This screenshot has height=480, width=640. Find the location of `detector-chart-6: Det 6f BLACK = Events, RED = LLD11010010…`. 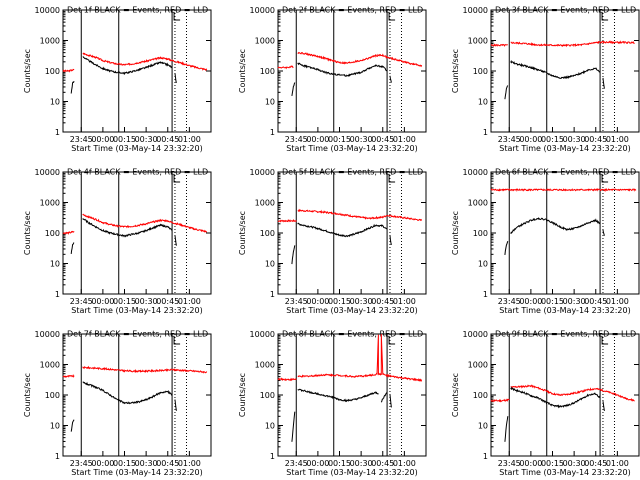

detector-chart-6: Det 6f BLACK = Events, RED = LLD11010010… is located at coordinates (545, 241).